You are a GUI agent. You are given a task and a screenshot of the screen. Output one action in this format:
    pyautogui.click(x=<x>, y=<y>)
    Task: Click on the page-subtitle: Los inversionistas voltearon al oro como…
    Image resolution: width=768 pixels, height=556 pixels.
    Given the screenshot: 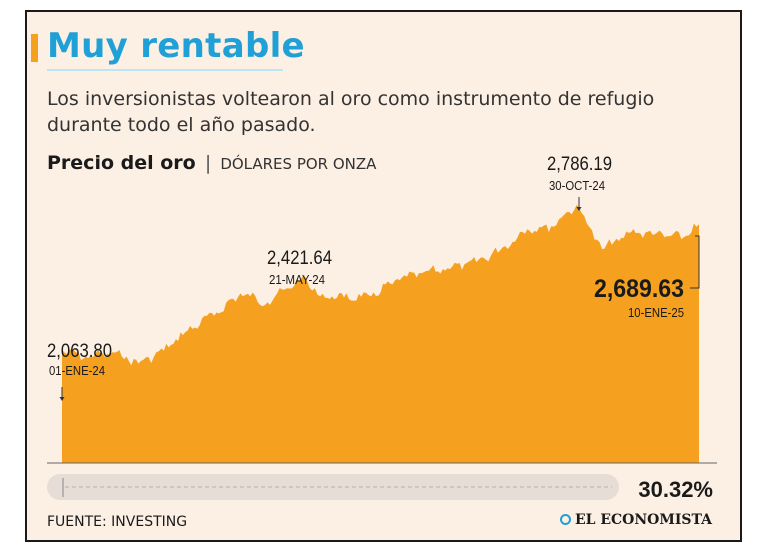 What is the action you would take?
    pyautogui.click(x=351, y=112)
    